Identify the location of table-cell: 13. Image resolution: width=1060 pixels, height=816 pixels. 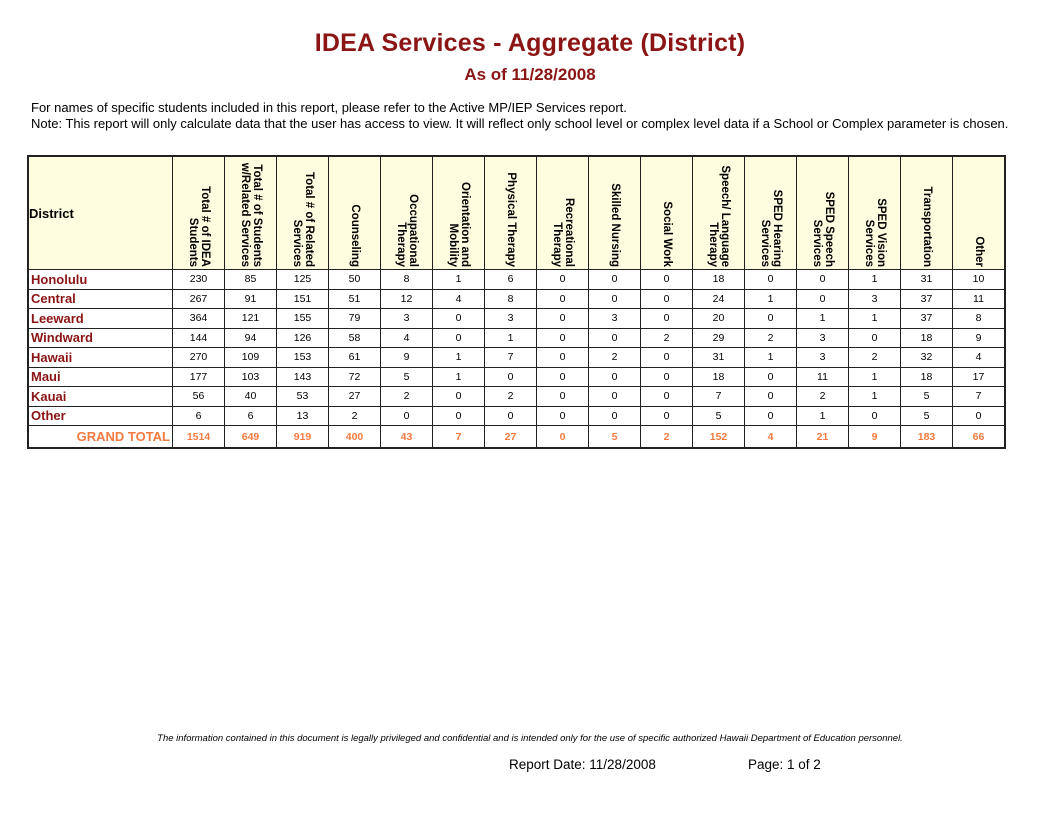
(302, 415).